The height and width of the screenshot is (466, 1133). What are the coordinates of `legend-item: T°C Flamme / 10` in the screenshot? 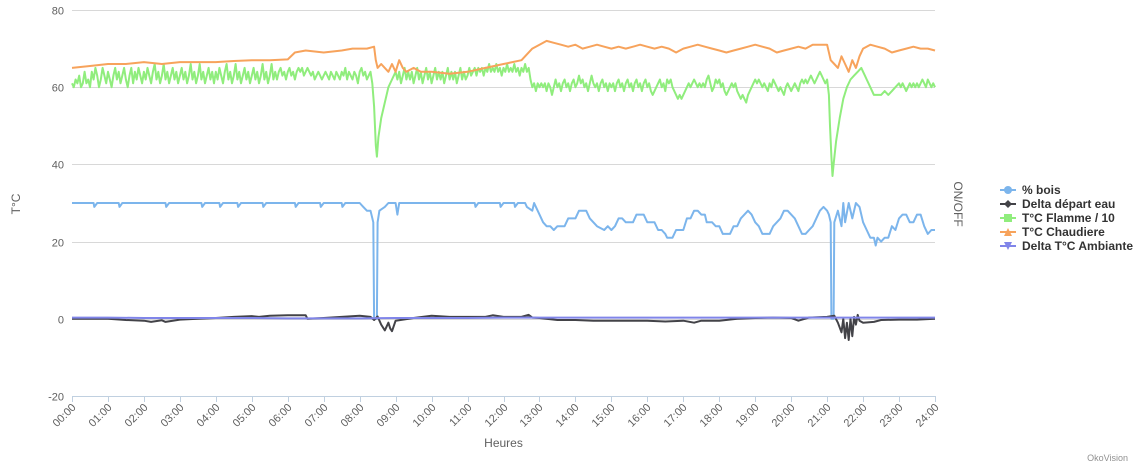 It's located at (1057, 218).